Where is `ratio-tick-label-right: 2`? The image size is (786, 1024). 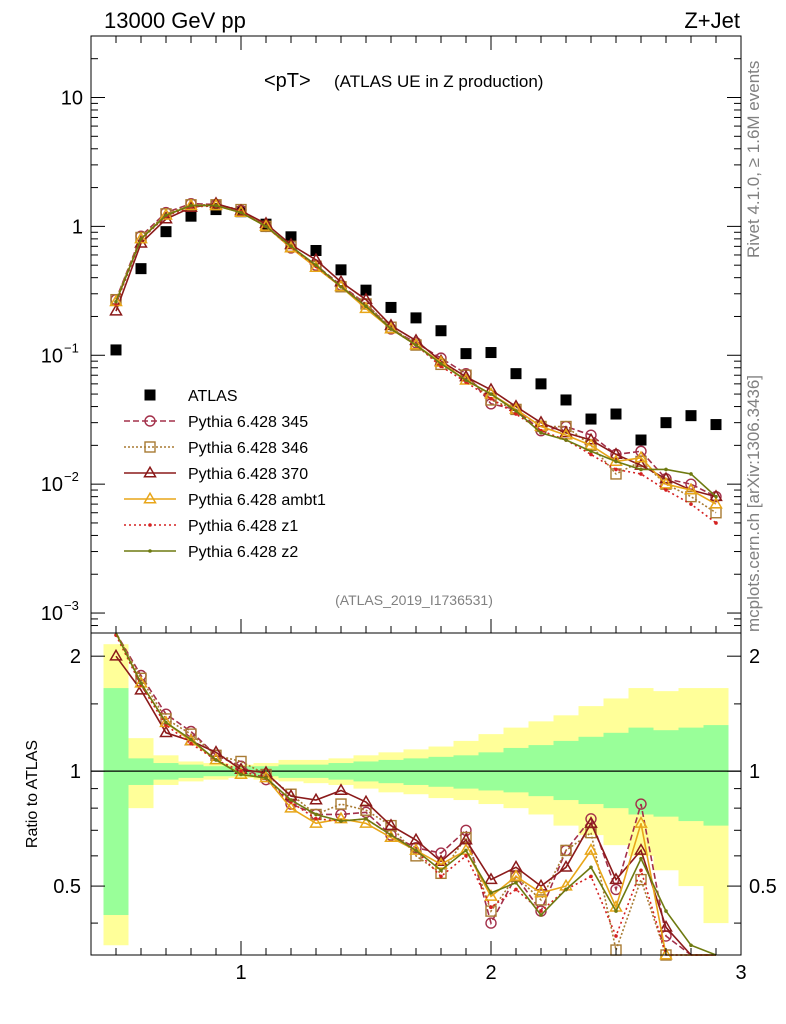 ratio-tick-label-right: 2 is located at coordinates (754, 657).